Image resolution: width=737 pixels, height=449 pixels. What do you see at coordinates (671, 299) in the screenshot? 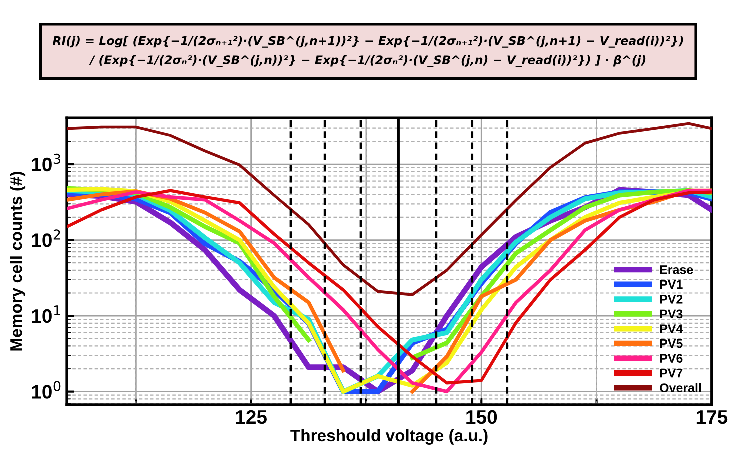
I see `legend-label: PV2` at bounding box center [671, 299].